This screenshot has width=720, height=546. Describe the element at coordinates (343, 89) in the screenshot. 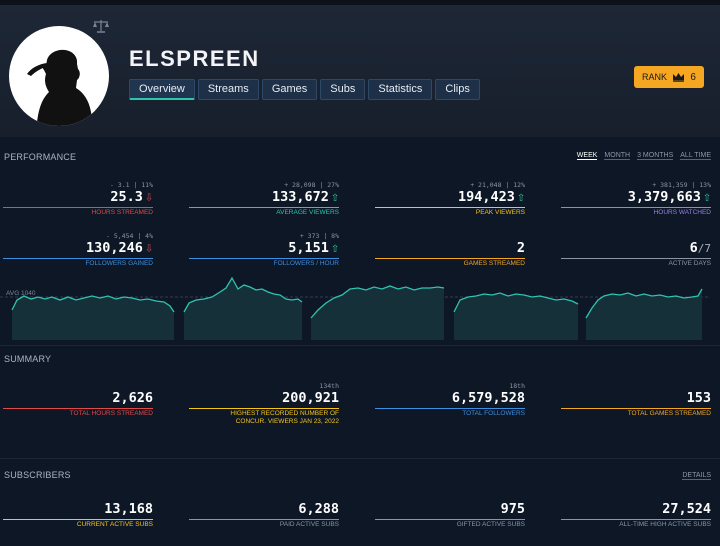

I see `tab-subs: Subs` at that location.